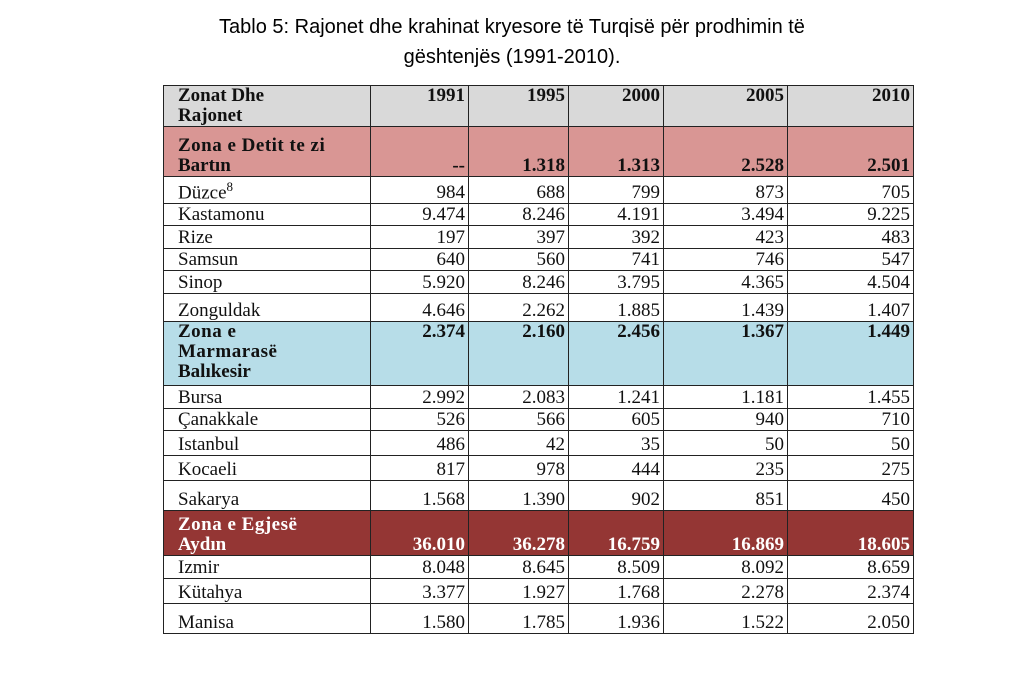 This screenshot has height=688, width=1024. I want to click on value-cell: 2.278, so click(725, 591).